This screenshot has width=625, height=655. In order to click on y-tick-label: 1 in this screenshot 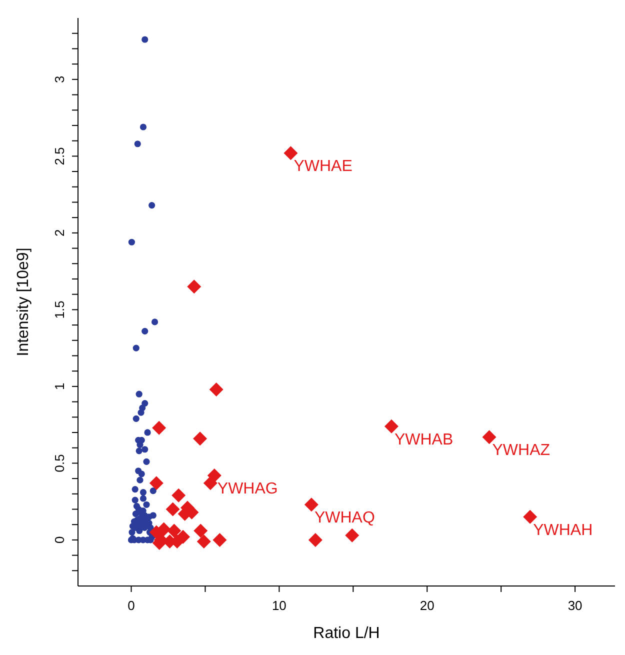, I will do `click(59, 386)`.